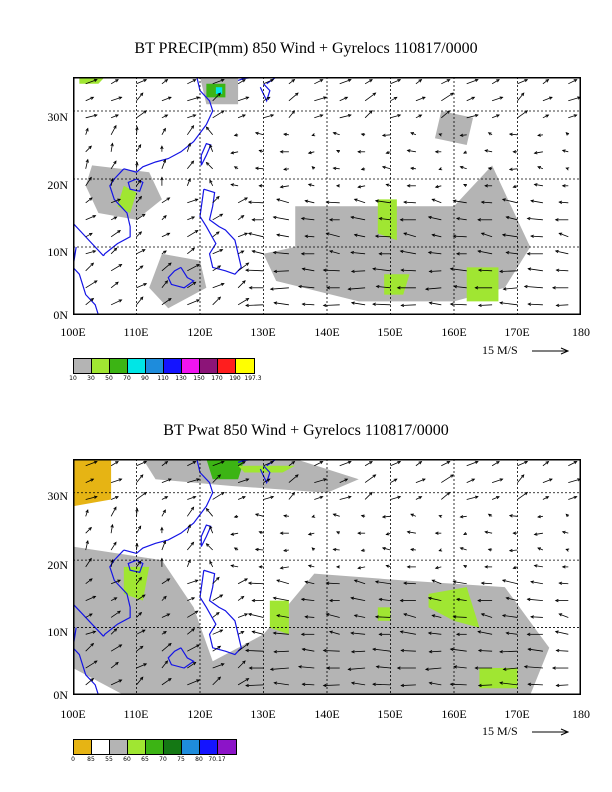  What do you see at coordinates (154, 760) in the screenshot?
I see `legend-ticks: 0 85 55 60 65 70 75 80 70.17` at bounding box center [154, 760].